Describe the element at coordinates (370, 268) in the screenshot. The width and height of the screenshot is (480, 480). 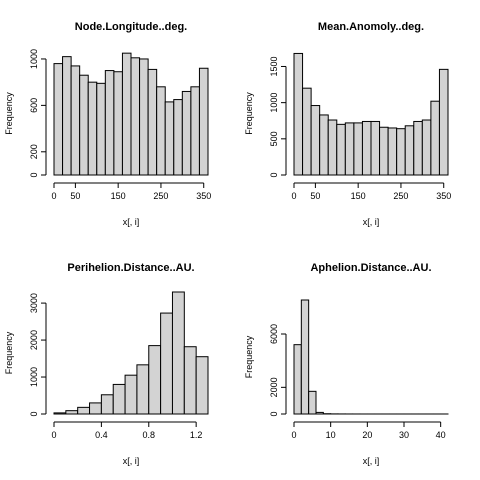
I see `chart-title: Aphelion.Distance..AU.` at that location.